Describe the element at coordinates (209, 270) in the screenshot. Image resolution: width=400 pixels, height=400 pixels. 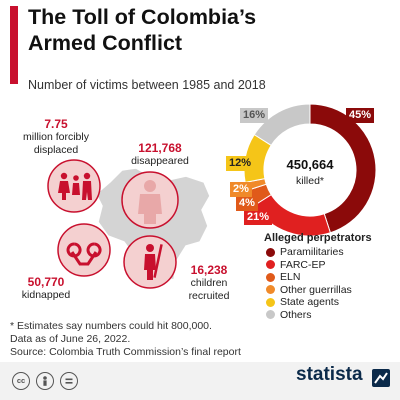
I see `stat-recruited-value: 16,238` at that location.